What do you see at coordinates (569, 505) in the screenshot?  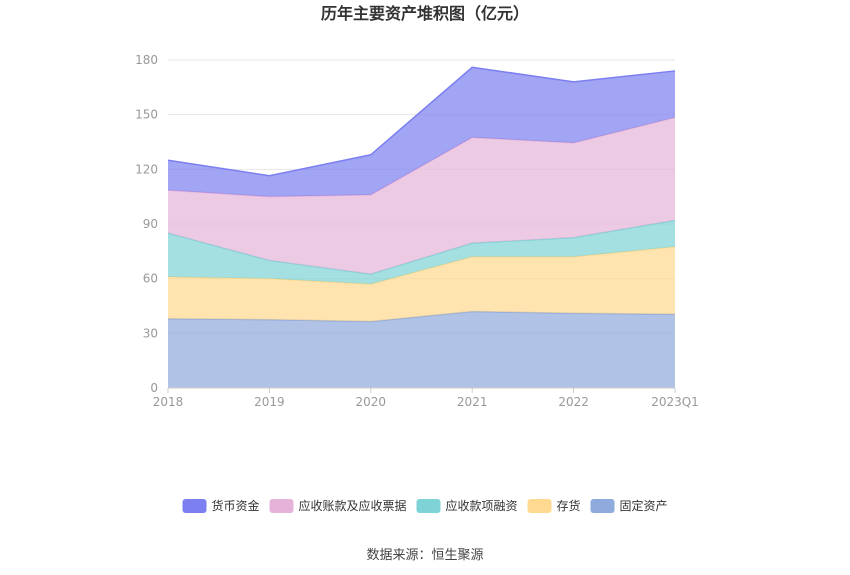 I see `legend-label: 存货` at bounding box center [569, 505].